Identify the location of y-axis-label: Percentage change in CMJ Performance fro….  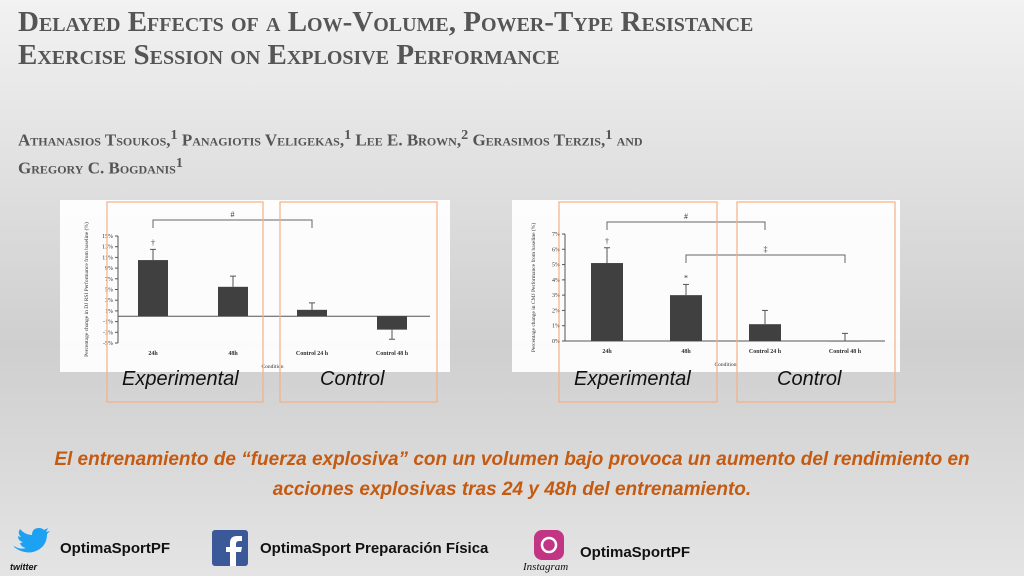
(533, 288).